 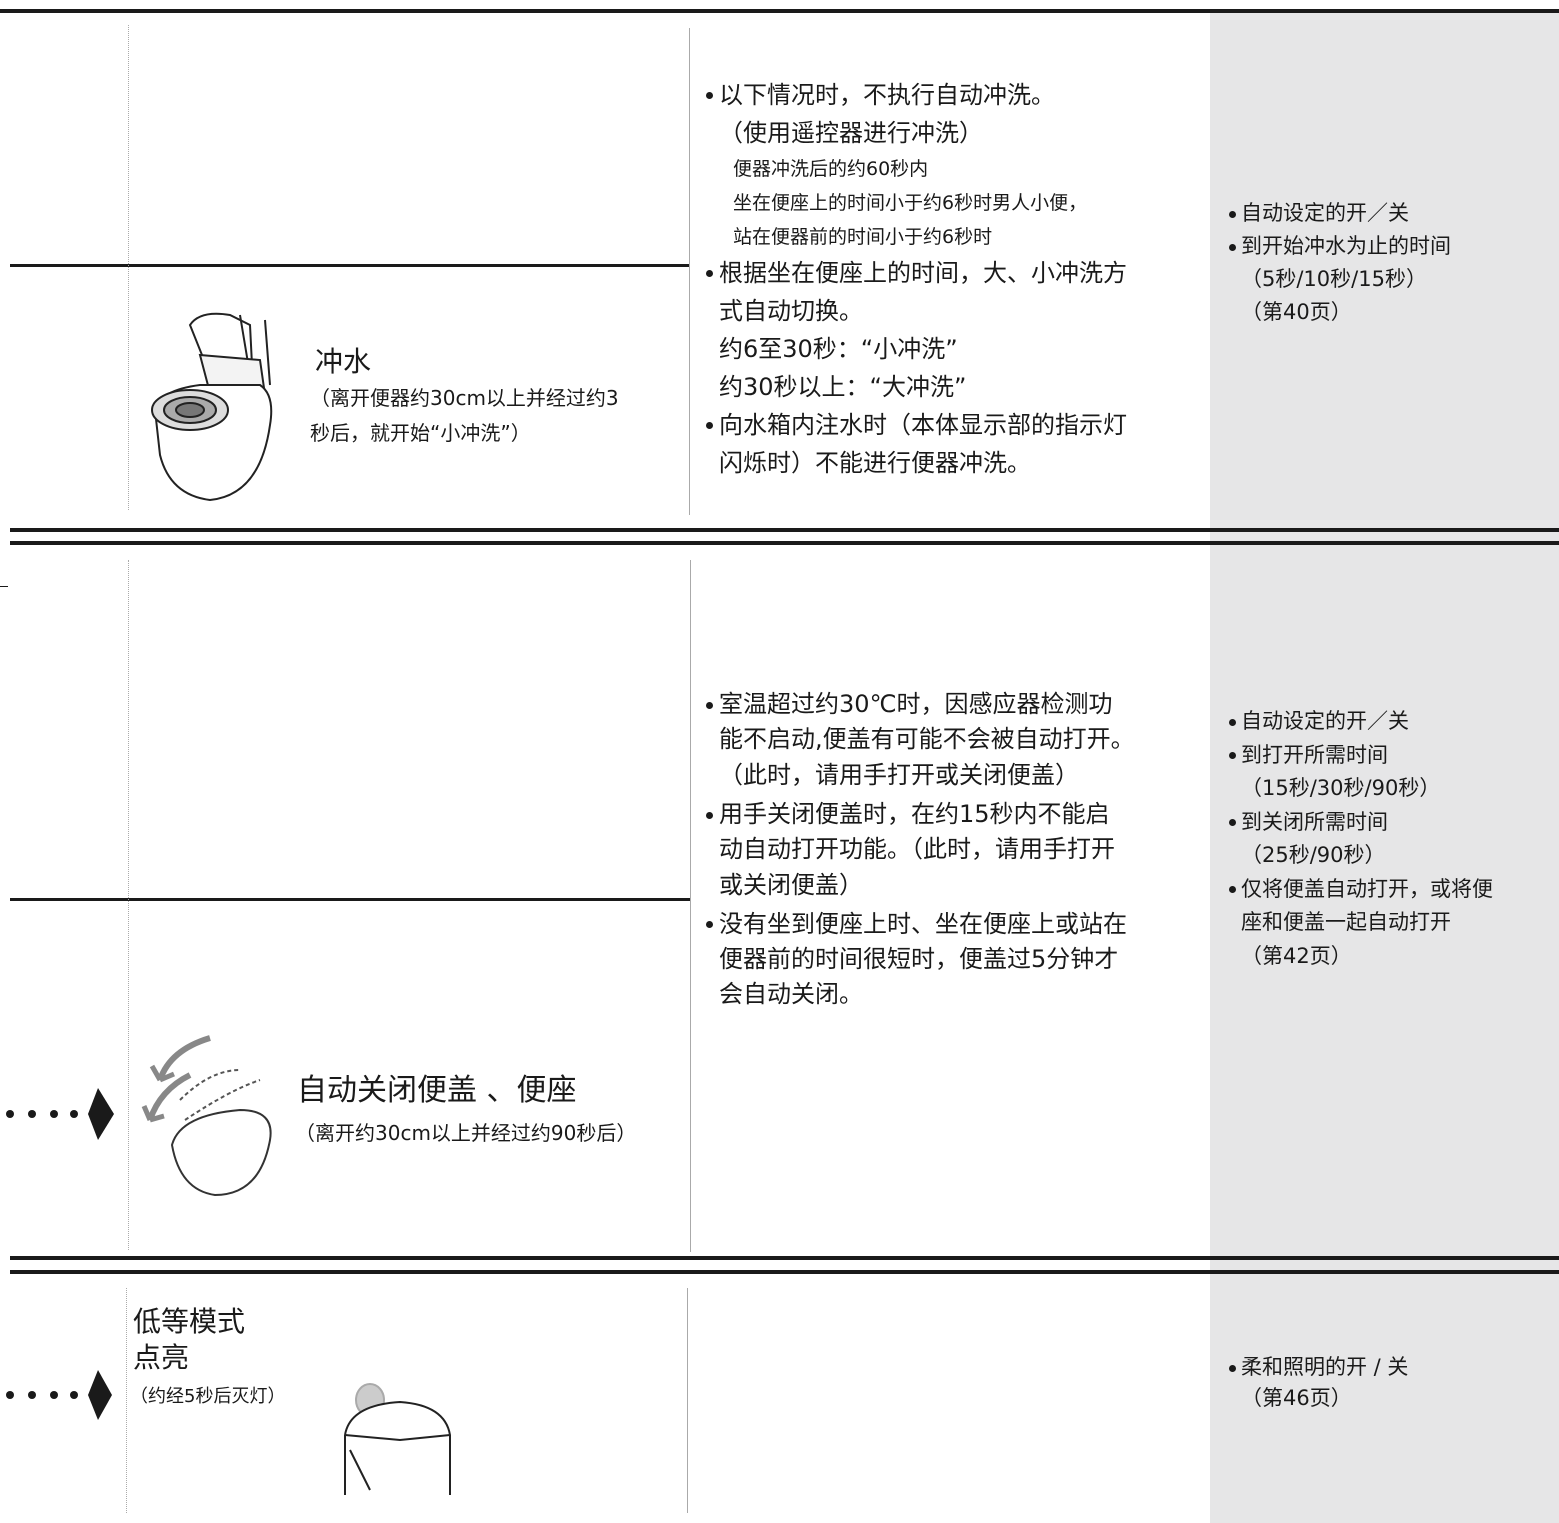 I want to click on note-text: 根据坐在便座上的时间，大、小冲洗方, so click(x=923, y=273).